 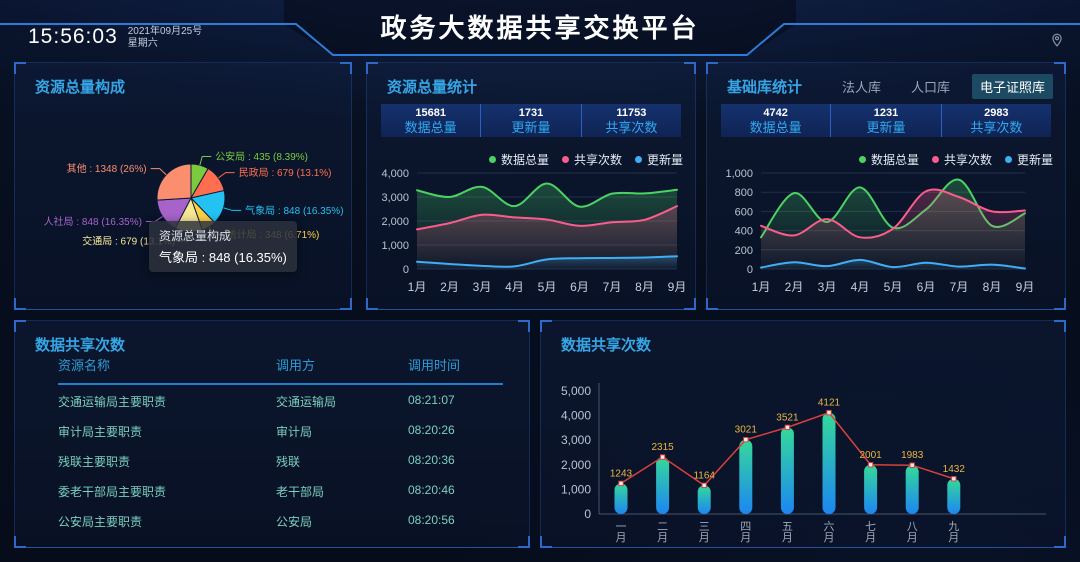 What do you see at coordinates (886, 113) in the screenshot?
I see `kpi-value: 1231` at bounding box center [886, 113].